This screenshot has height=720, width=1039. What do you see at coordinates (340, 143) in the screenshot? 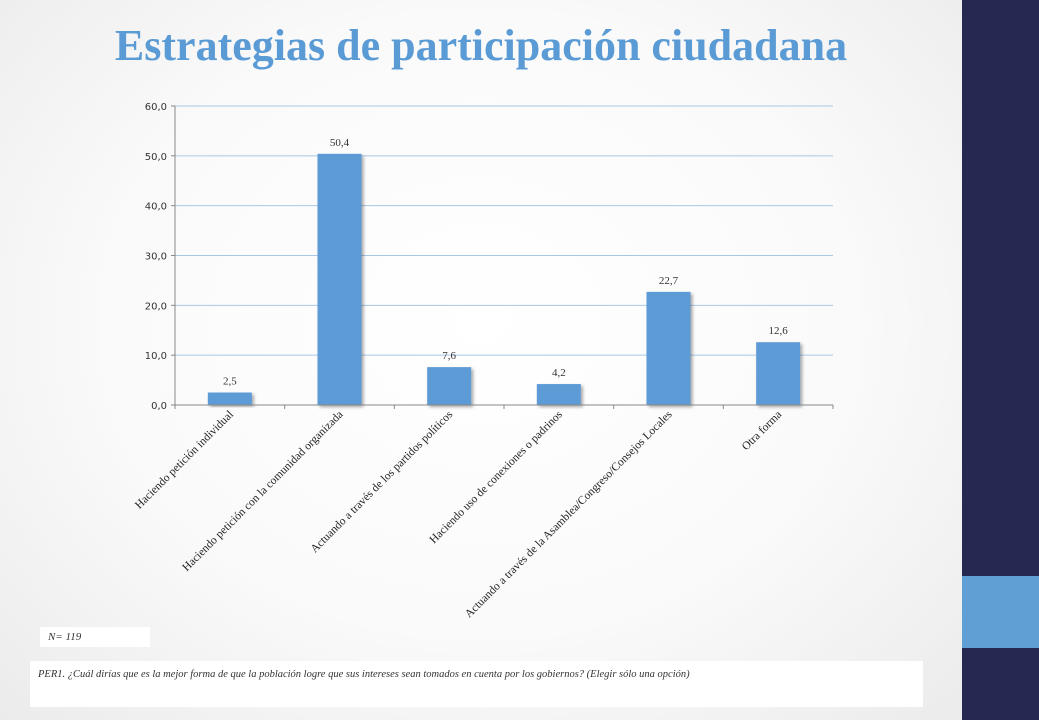
I see `bar-value-label: 50,4` at bounding box center [340, 143].